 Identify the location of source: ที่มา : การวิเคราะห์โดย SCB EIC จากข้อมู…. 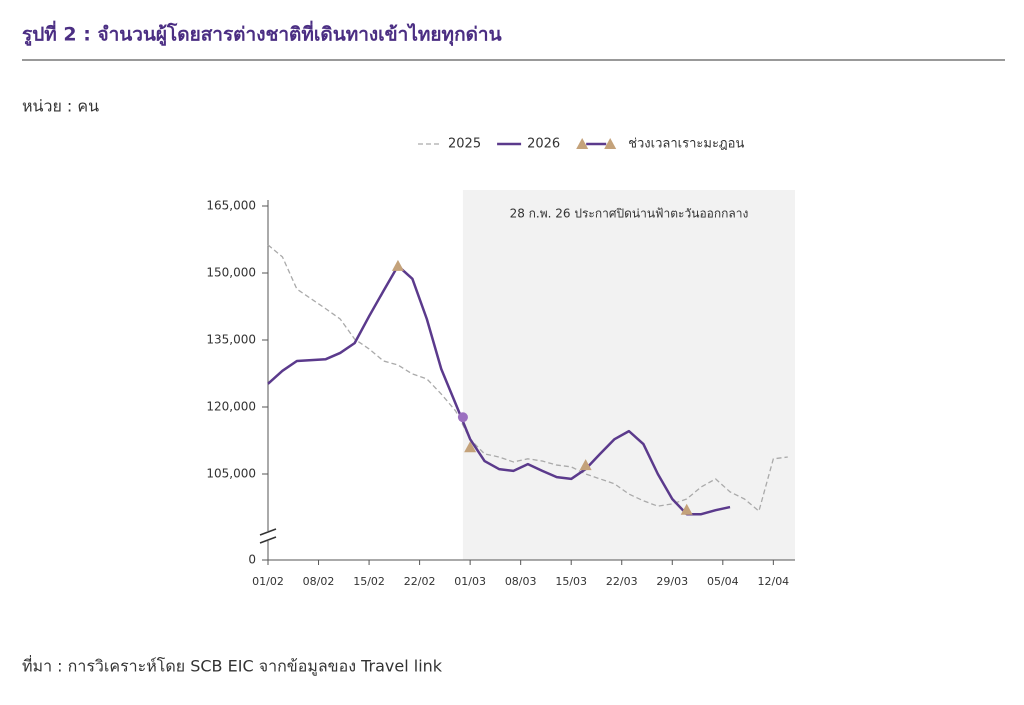
(232, 666).